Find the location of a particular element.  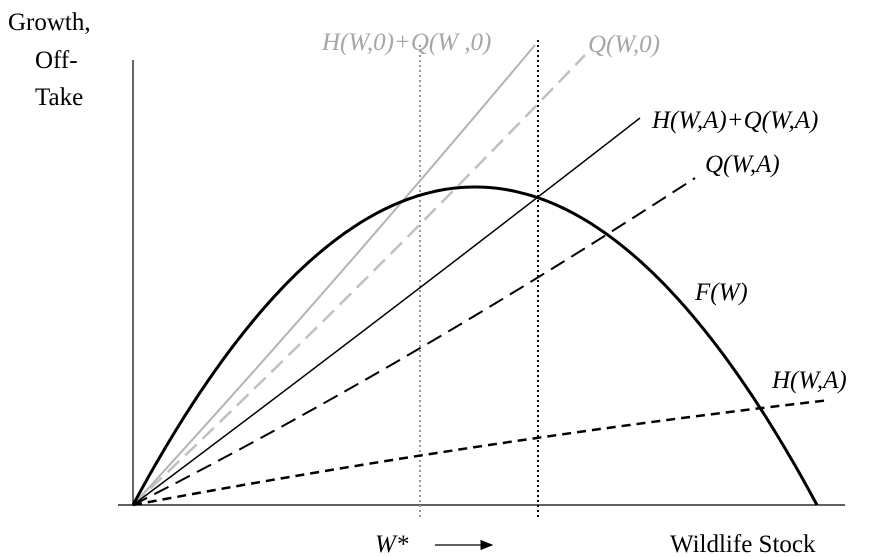

curve-label: H(W,0)+Q(W ,0) is located at coordinates (406, 42).